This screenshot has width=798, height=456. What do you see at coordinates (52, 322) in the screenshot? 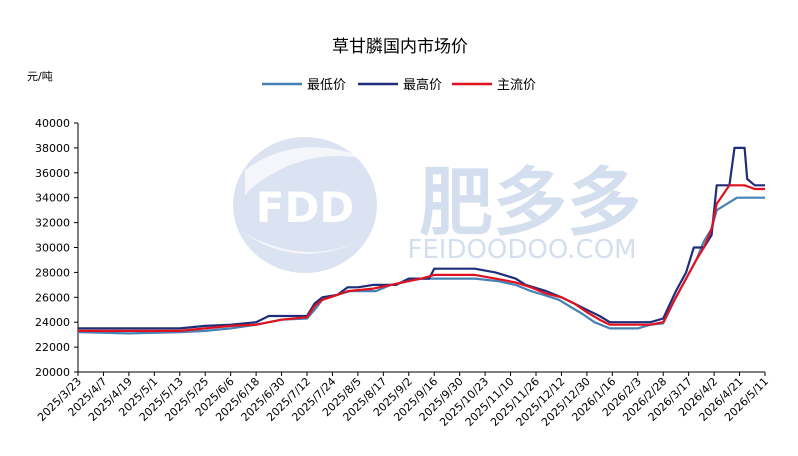
I see `y-tick-label: 24000` at bounding box center [52, 322].